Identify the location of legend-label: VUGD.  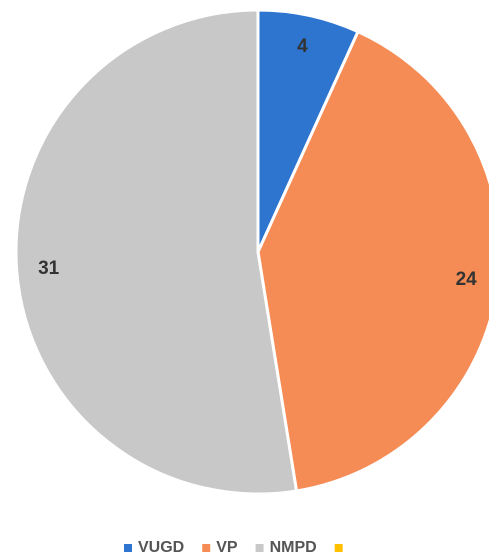
(161, 547).